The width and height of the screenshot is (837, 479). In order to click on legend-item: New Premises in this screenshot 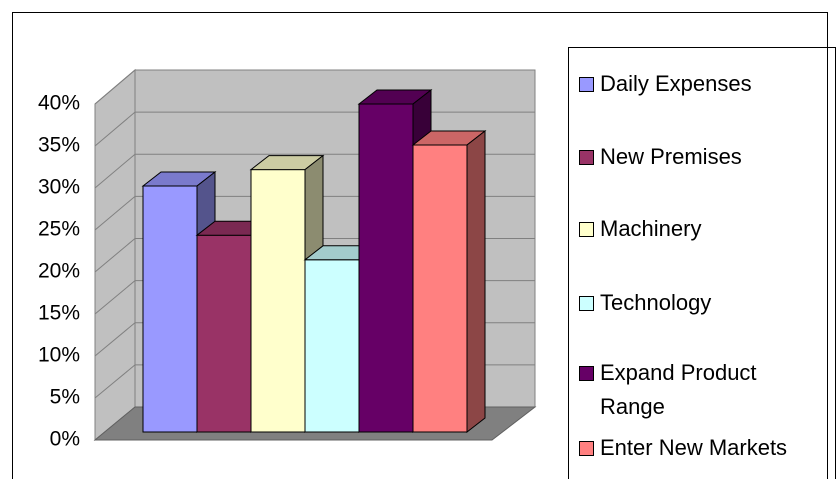, I will do `click(660, 157)`.